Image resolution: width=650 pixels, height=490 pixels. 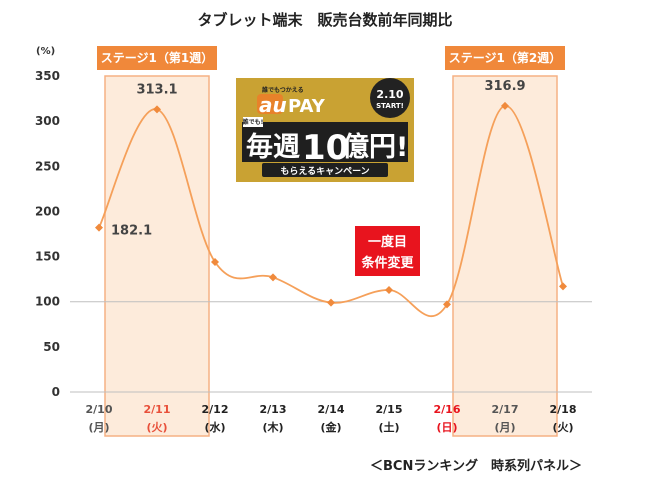 I want to click on x-day-label: (土), so click(x=388, y=427).